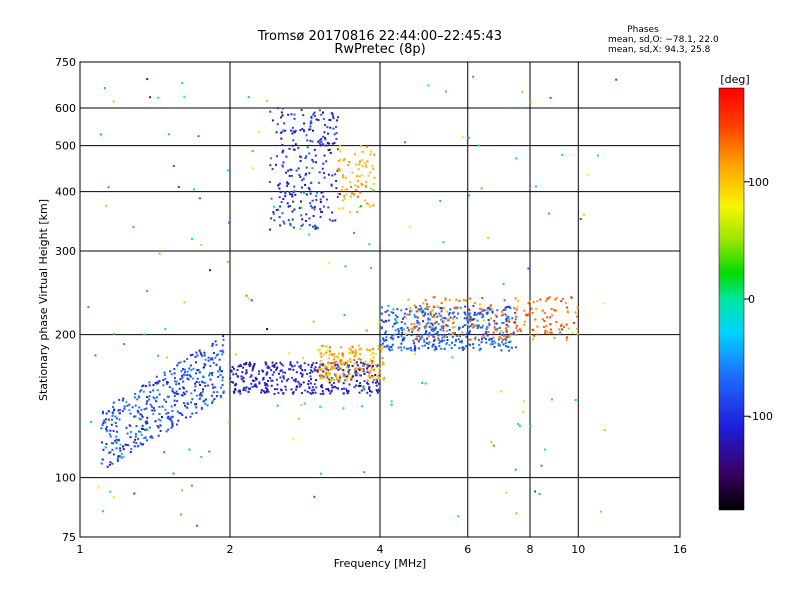  I want to click on data-point-1936, so click(348, 165).